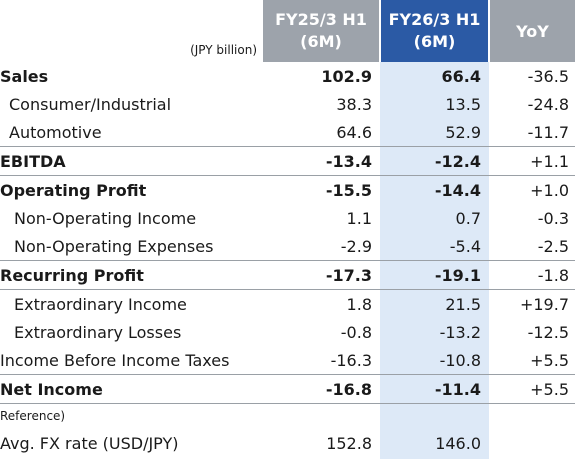 This screenshot has width=575, height=459. I want to click on row-net-income: Net Income -16.8 -11.4 +5.5, so click(287, 389).